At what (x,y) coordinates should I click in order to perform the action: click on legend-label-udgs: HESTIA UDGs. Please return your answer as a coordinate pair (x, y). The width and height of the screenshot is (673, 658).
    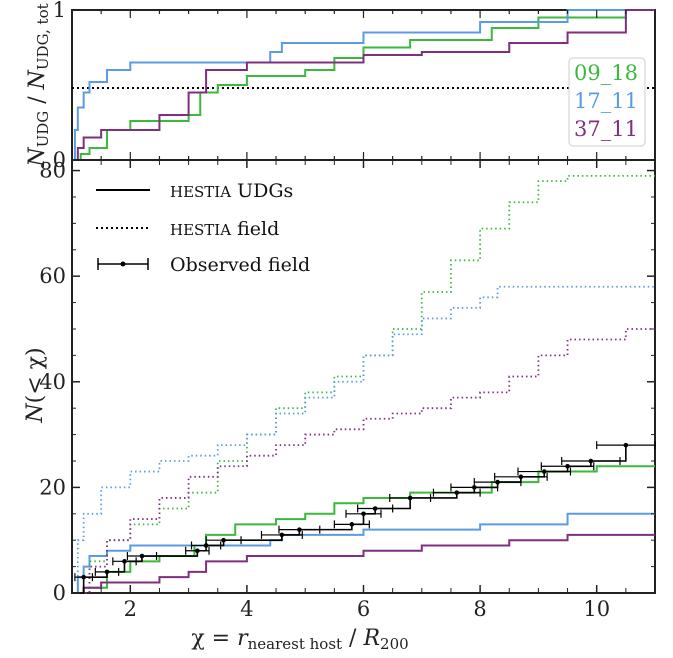
    Looking at the image, I should click on (231, 191).